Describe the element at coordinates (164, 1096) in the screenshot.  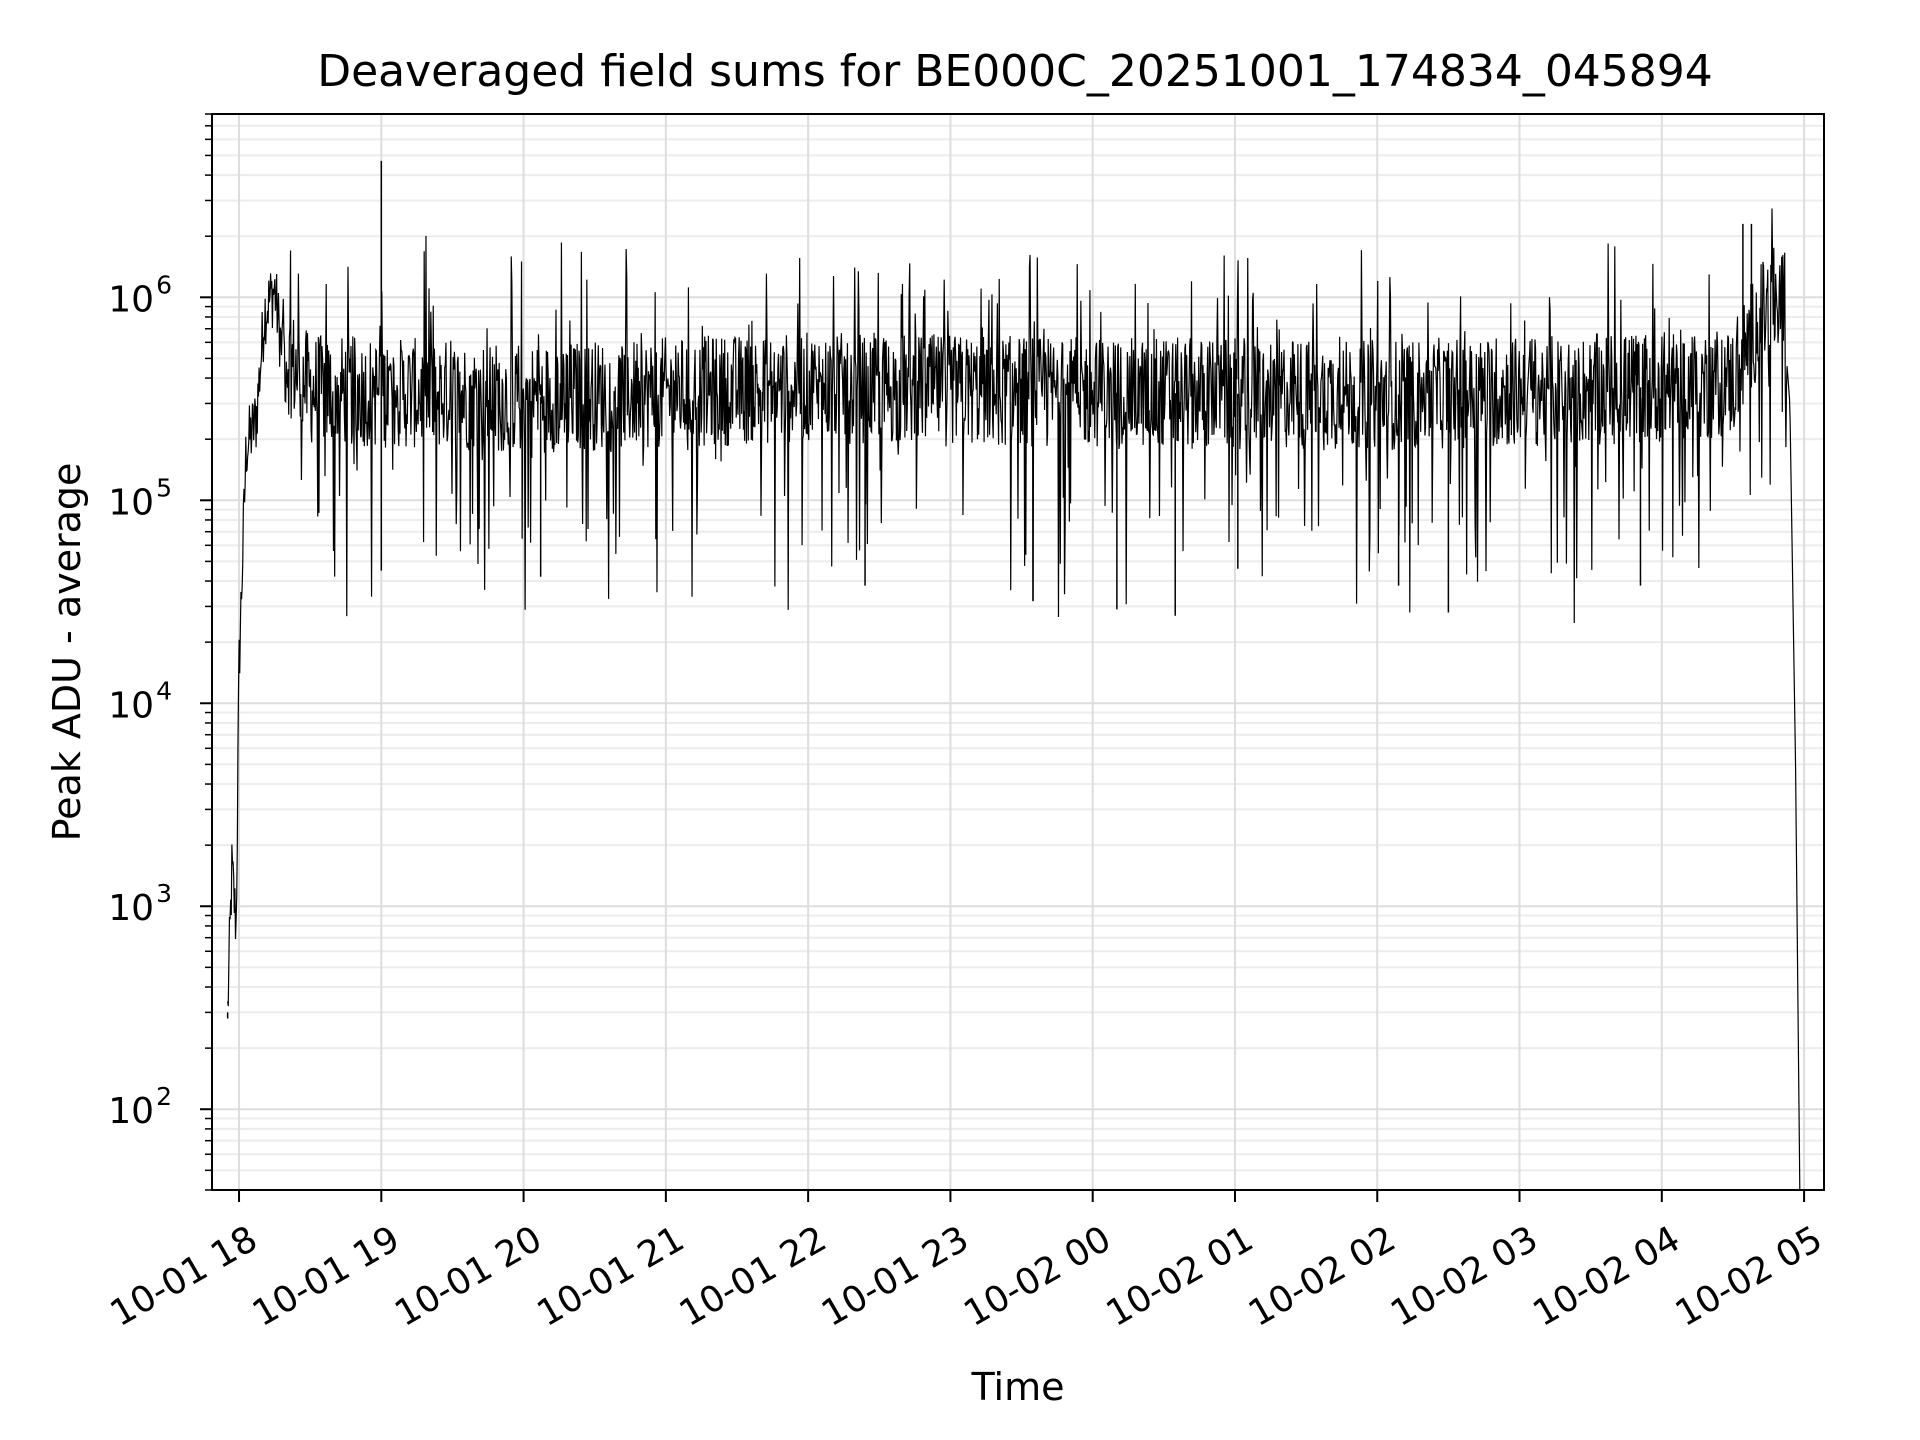
I see `y-tick-exponent: 2` at that location.